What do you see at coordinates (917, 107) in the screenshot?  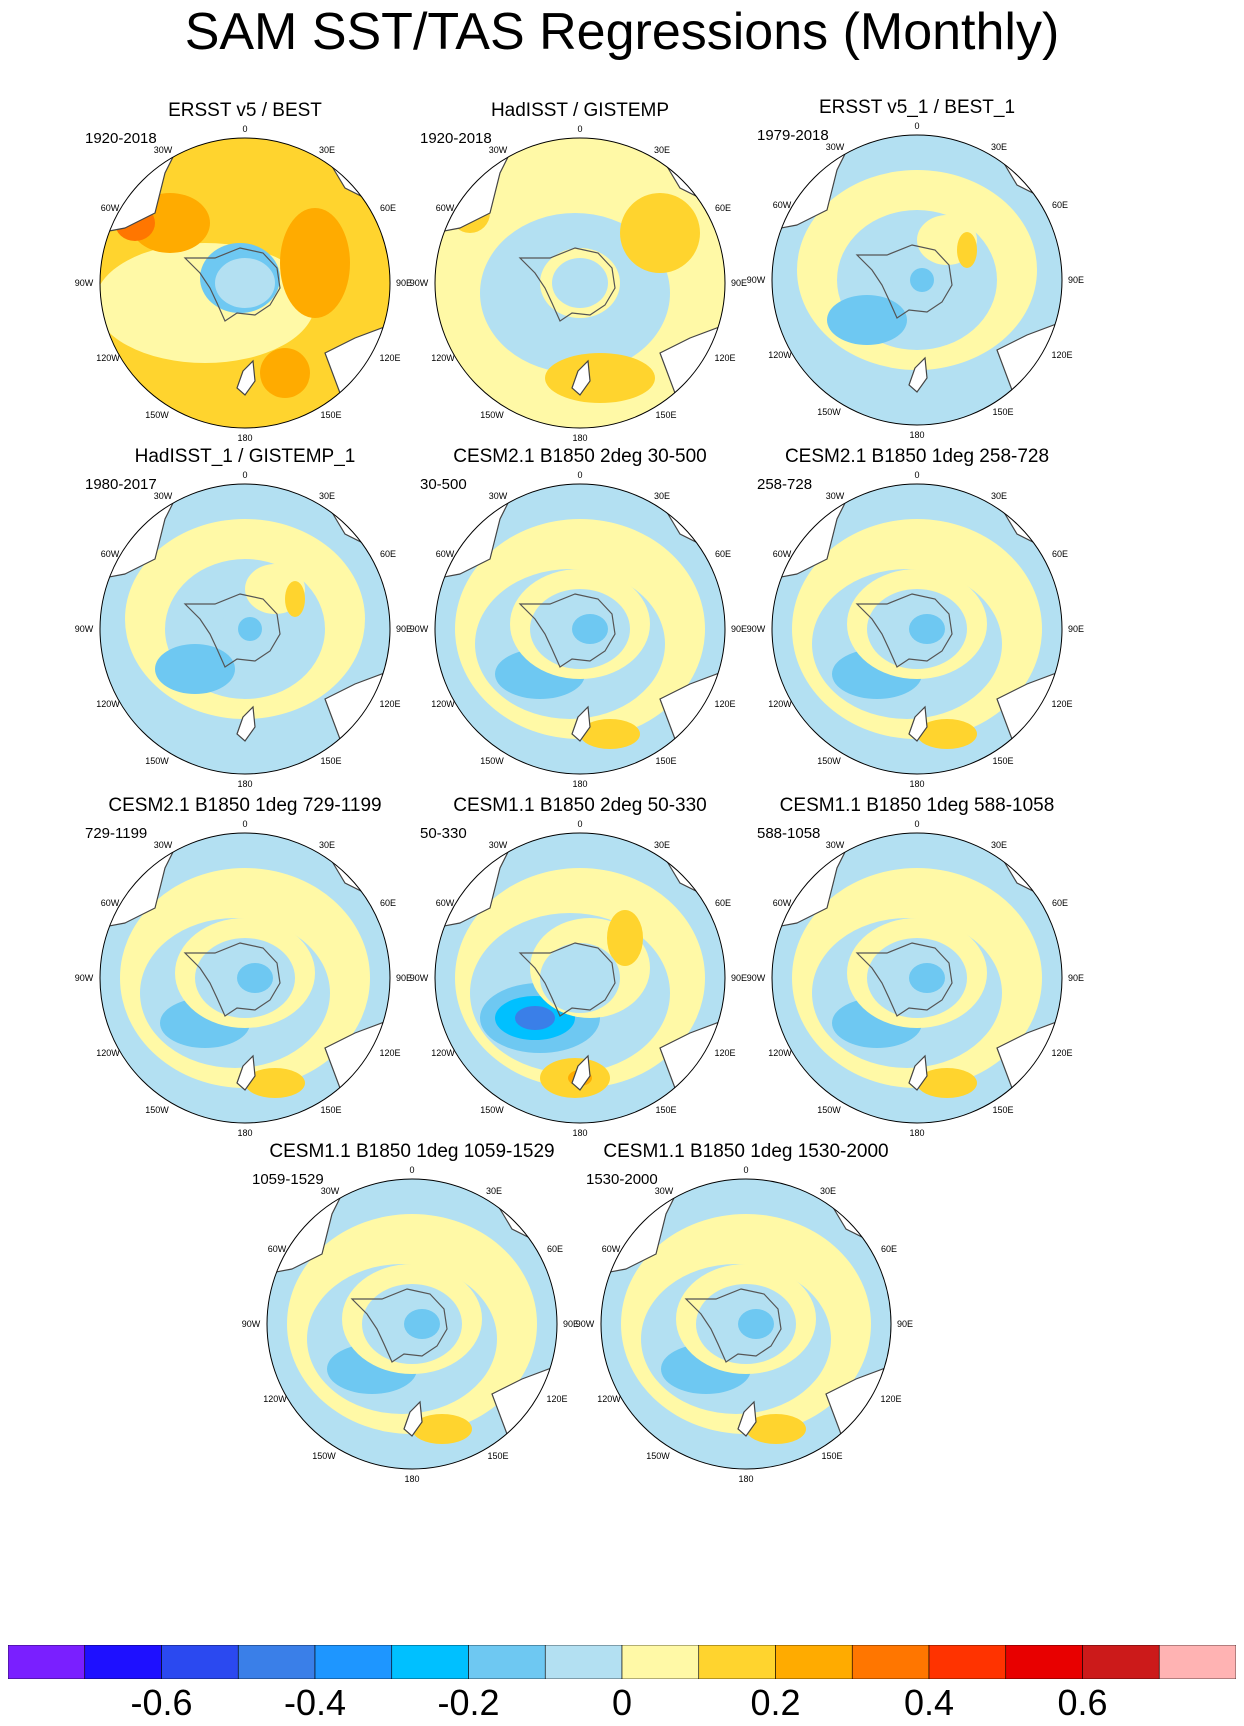 I see `panel-title: ERSST v5_1 / BEST_1` at bounding box center [917, 107].